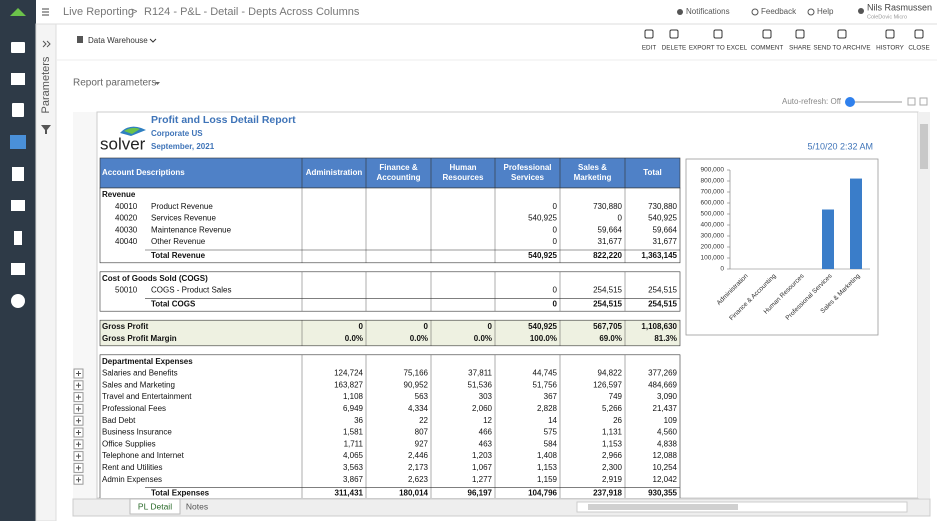 This screenshot has width=937, height=521. I want to click on notifications: Notifications, so click(708, 11).